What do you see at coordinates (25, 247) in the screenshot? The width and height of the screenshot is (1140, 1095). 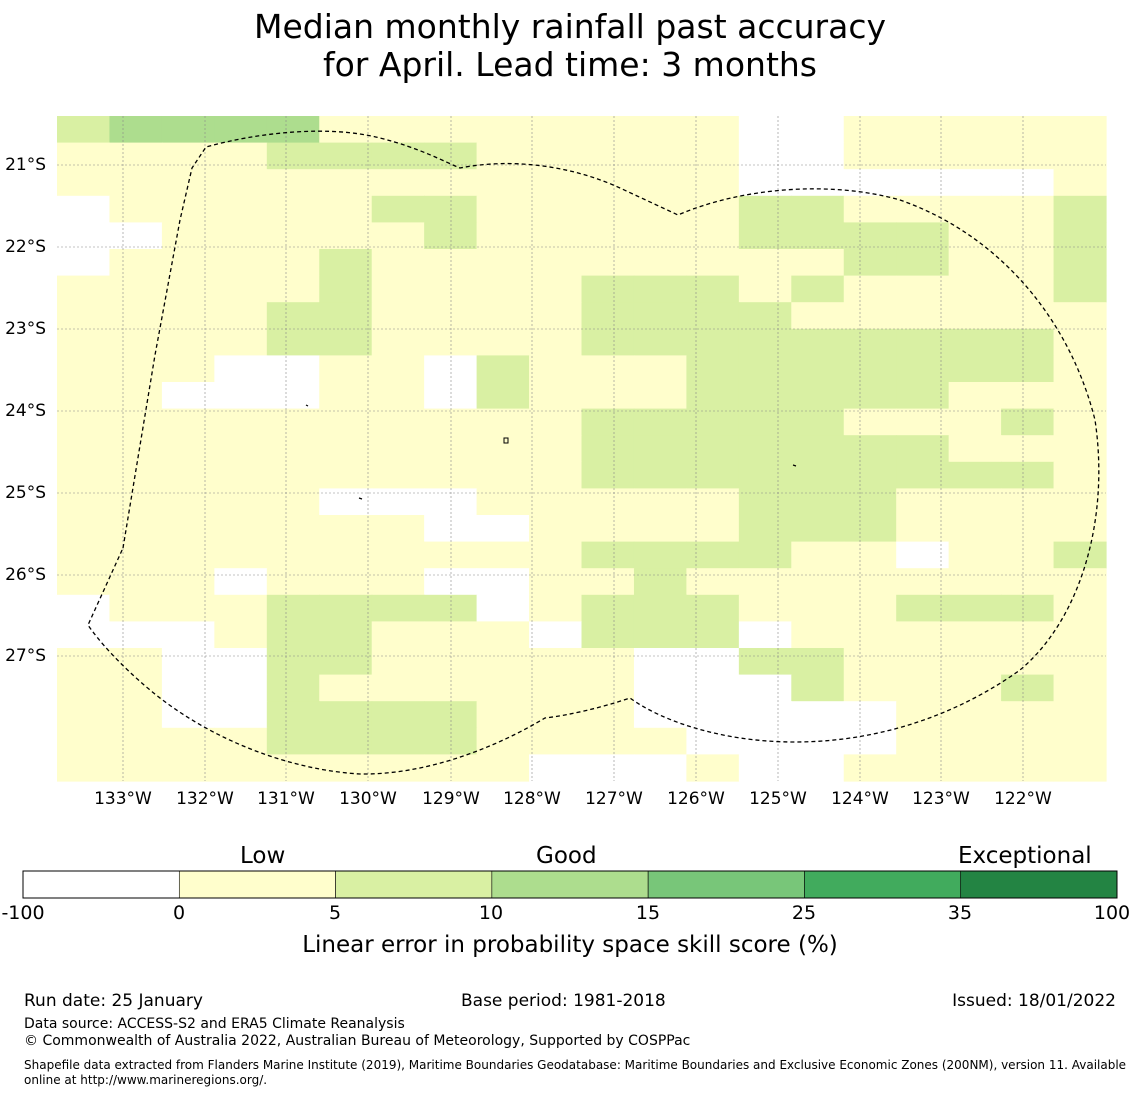 I see `lat-label-22s: 22°S` at bounding box center [25, 247].